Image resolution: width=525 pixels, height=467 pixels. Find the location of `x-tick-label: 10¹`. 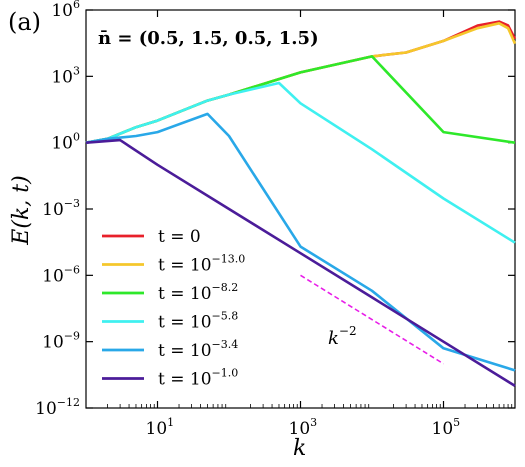

x-tick-label: 10¹ is located at coordinates (160, 427).